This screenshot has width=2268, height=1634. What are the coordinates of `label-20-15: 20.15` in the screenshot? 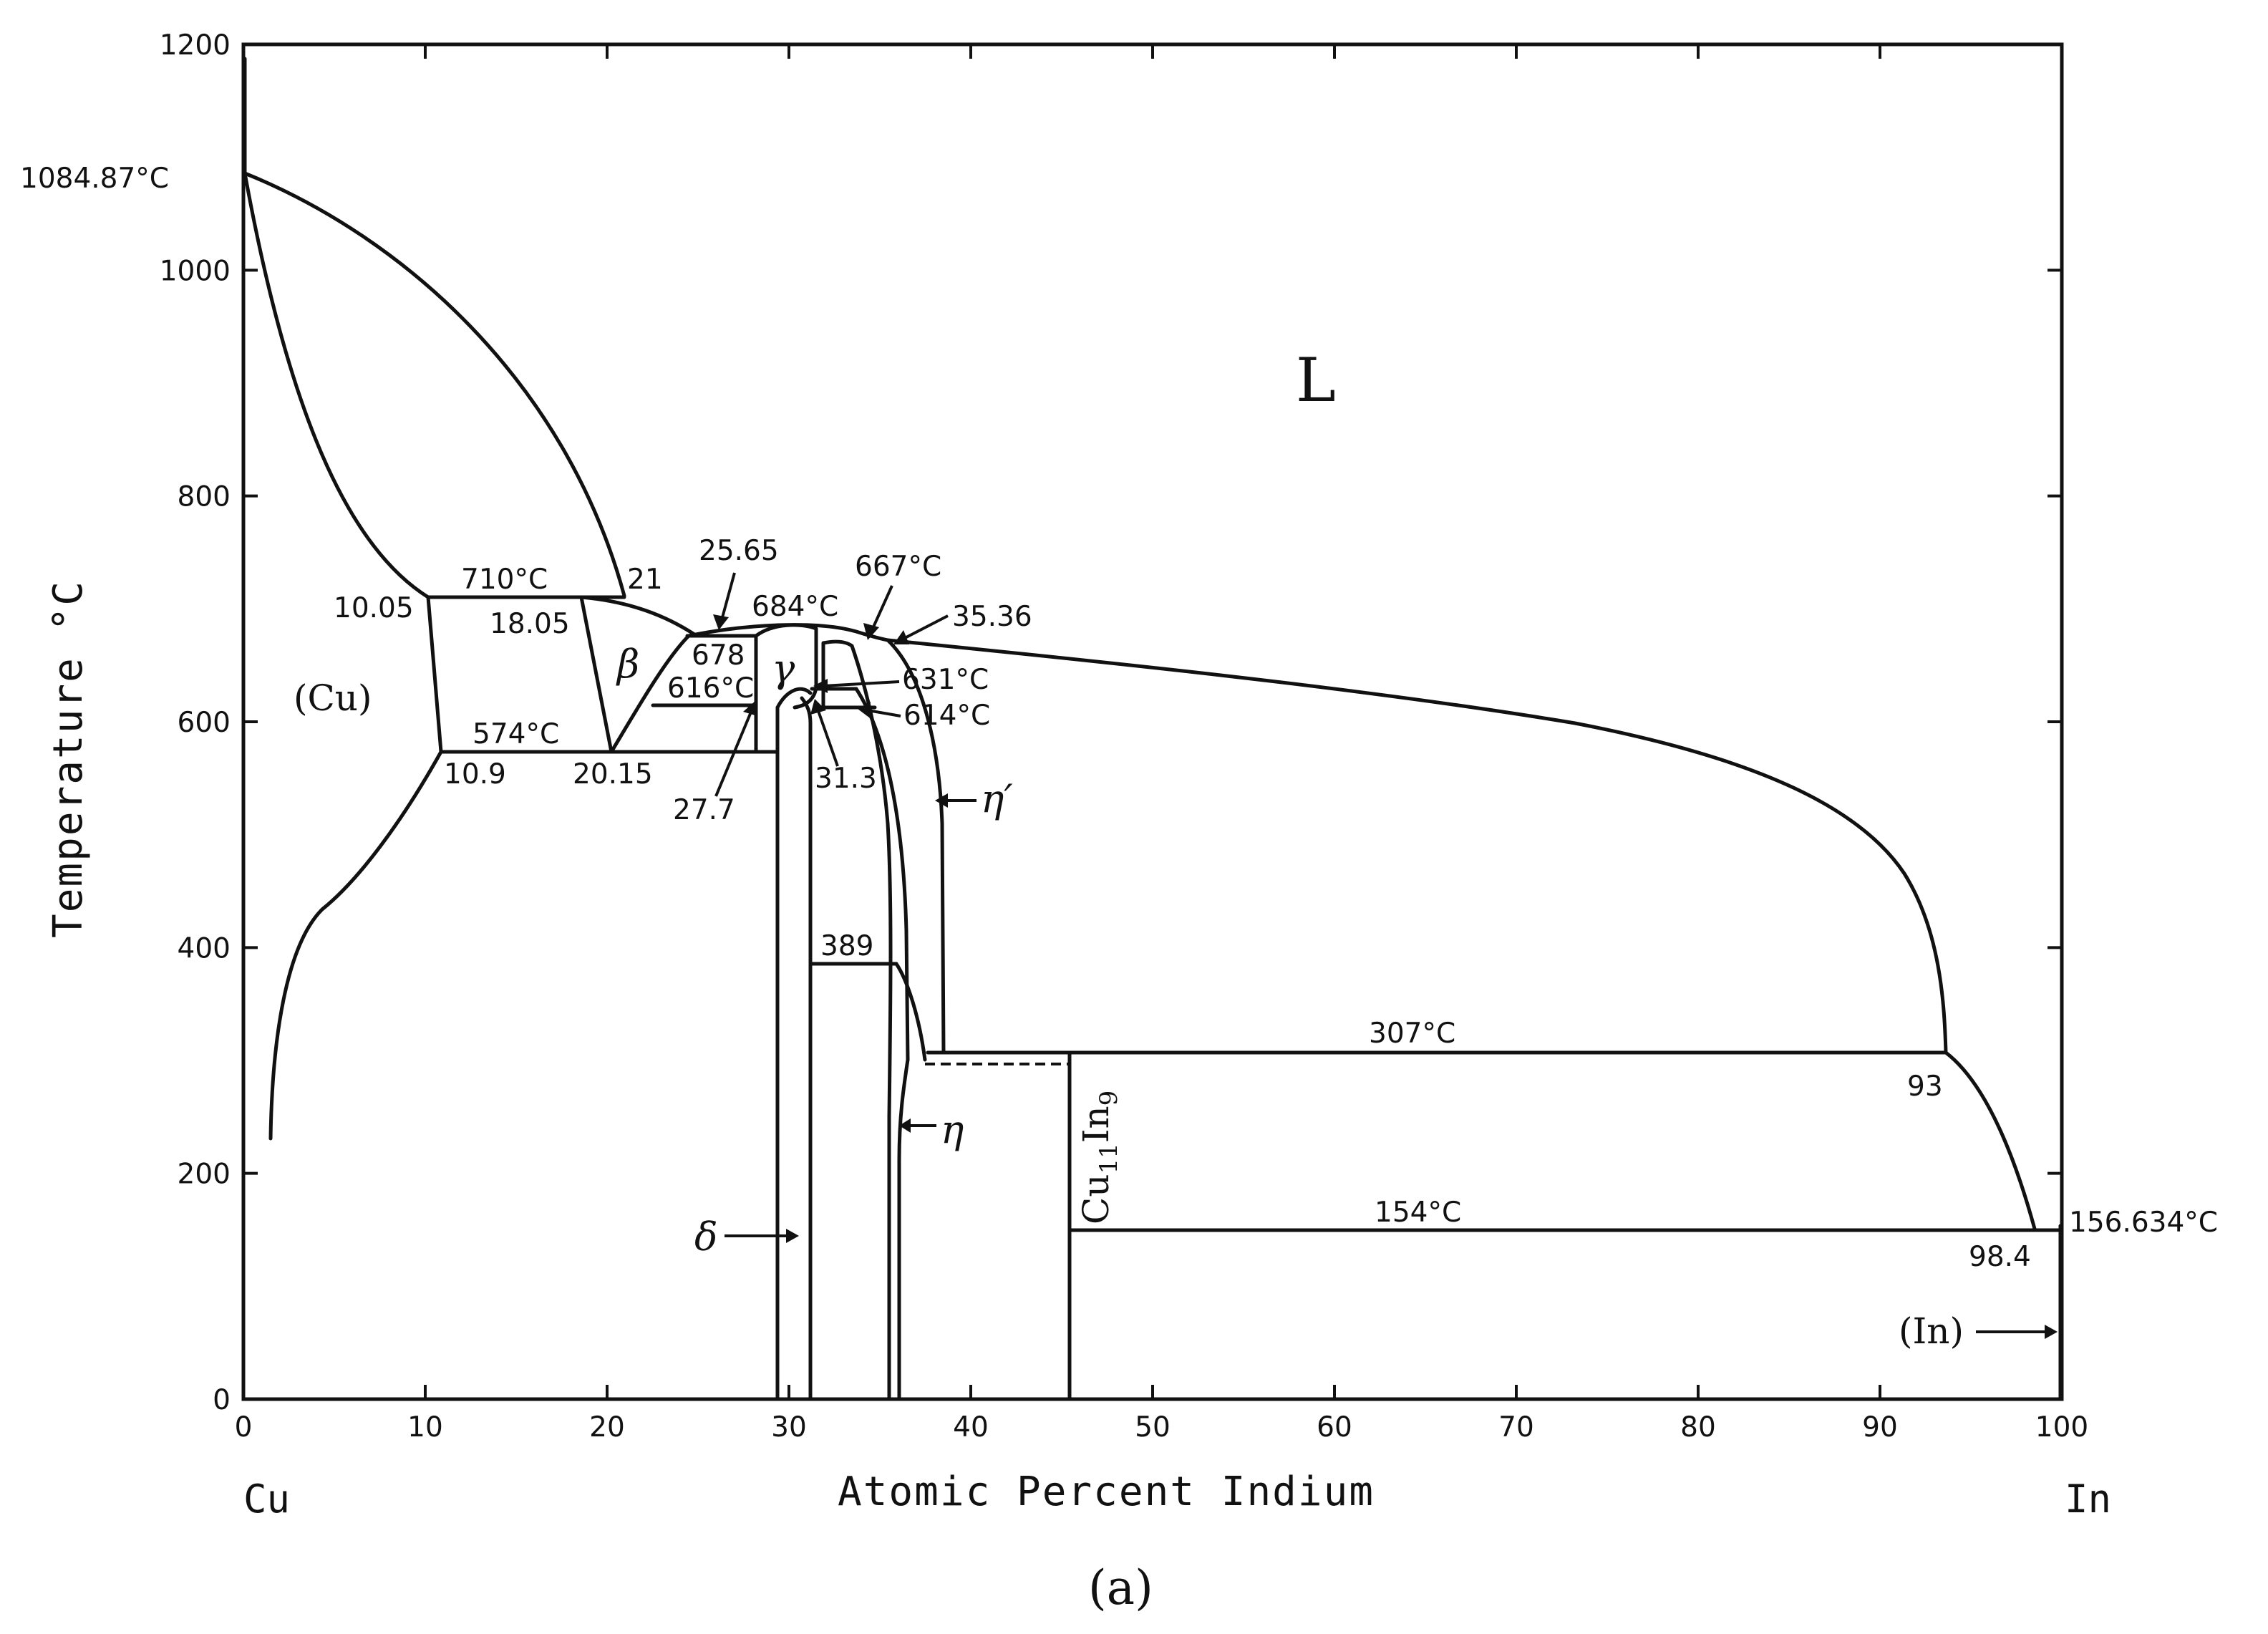 It's located at (613, 775).